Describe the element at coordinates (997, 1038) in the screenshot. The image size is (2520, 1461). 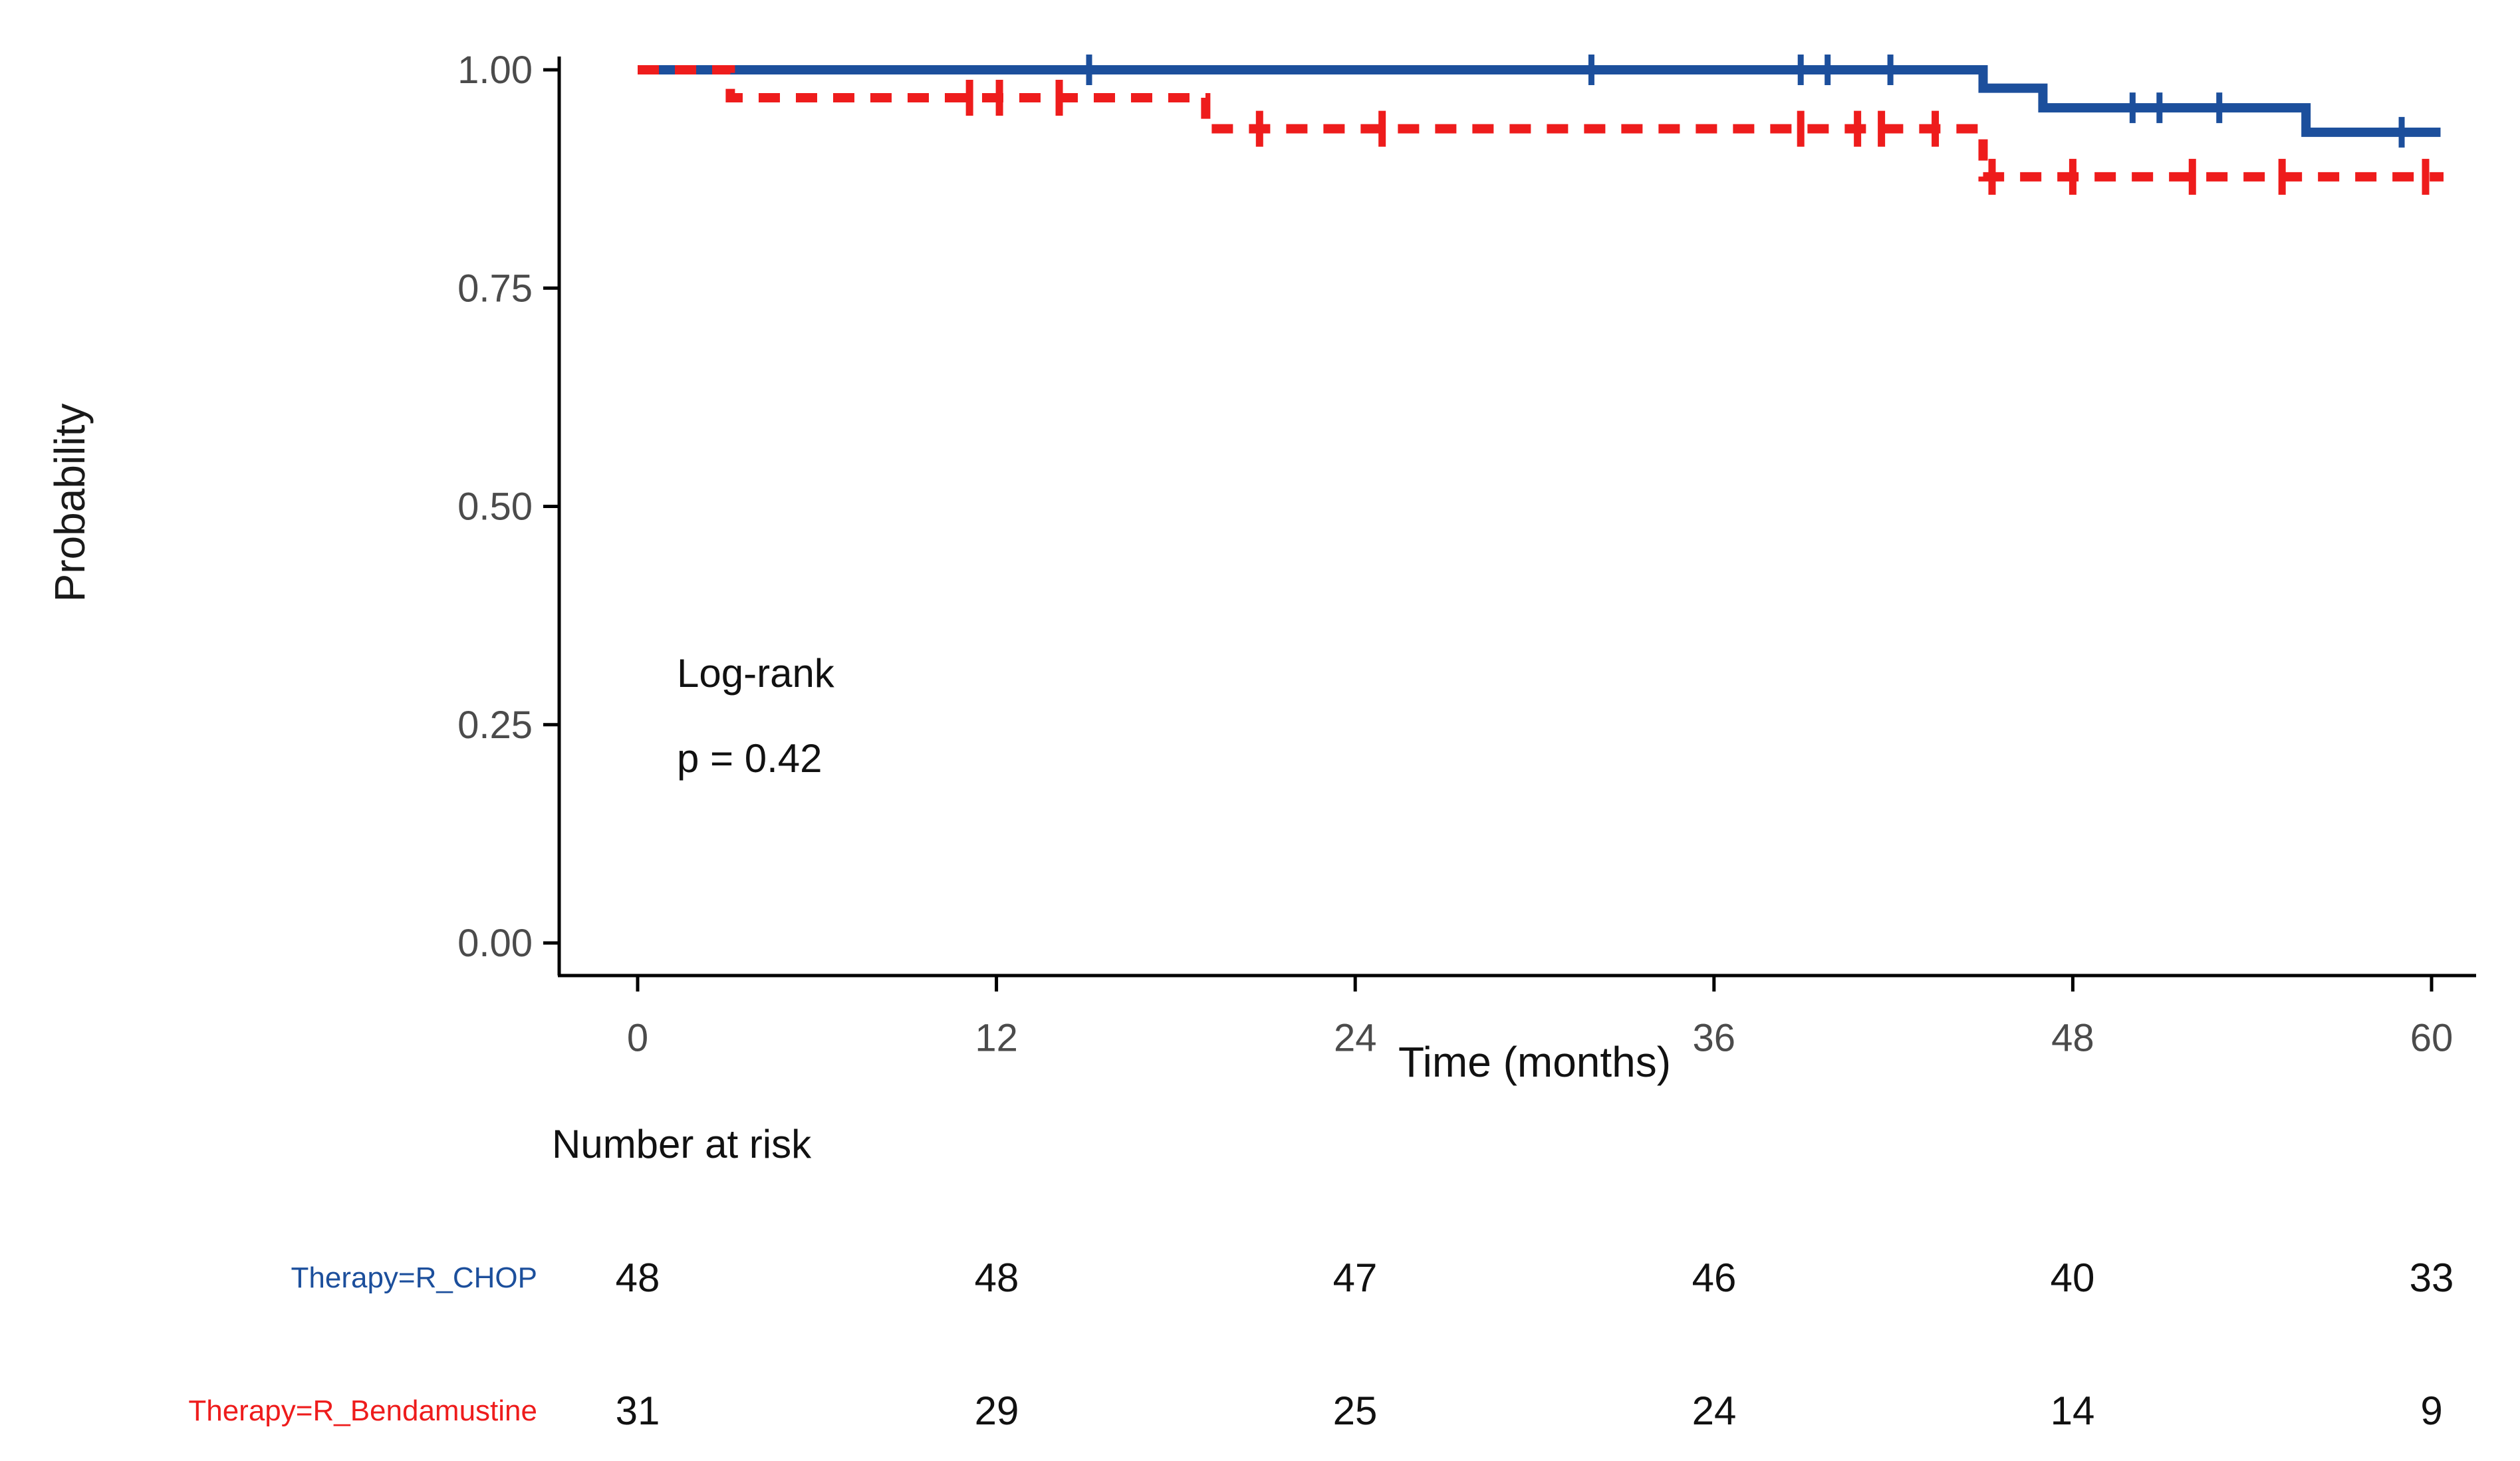
I see `x-tick-label: 12` at that location.